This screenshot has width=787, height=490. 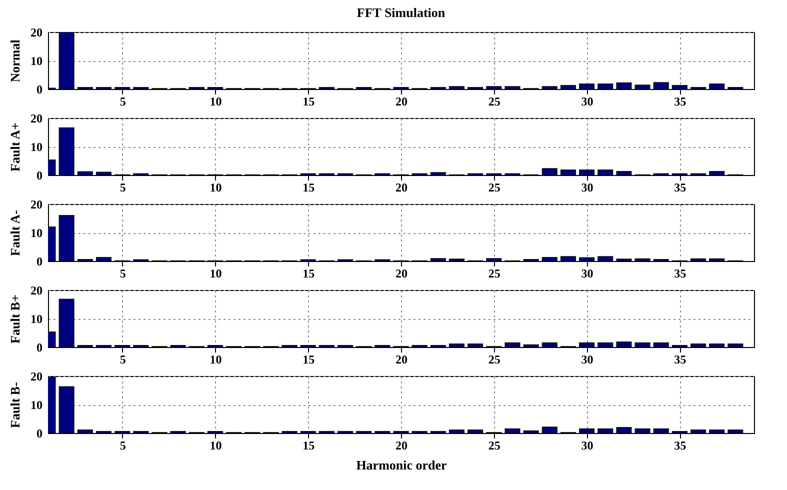 I want to click on chart-title: FFT Simulation, so click(x=401, y=12).